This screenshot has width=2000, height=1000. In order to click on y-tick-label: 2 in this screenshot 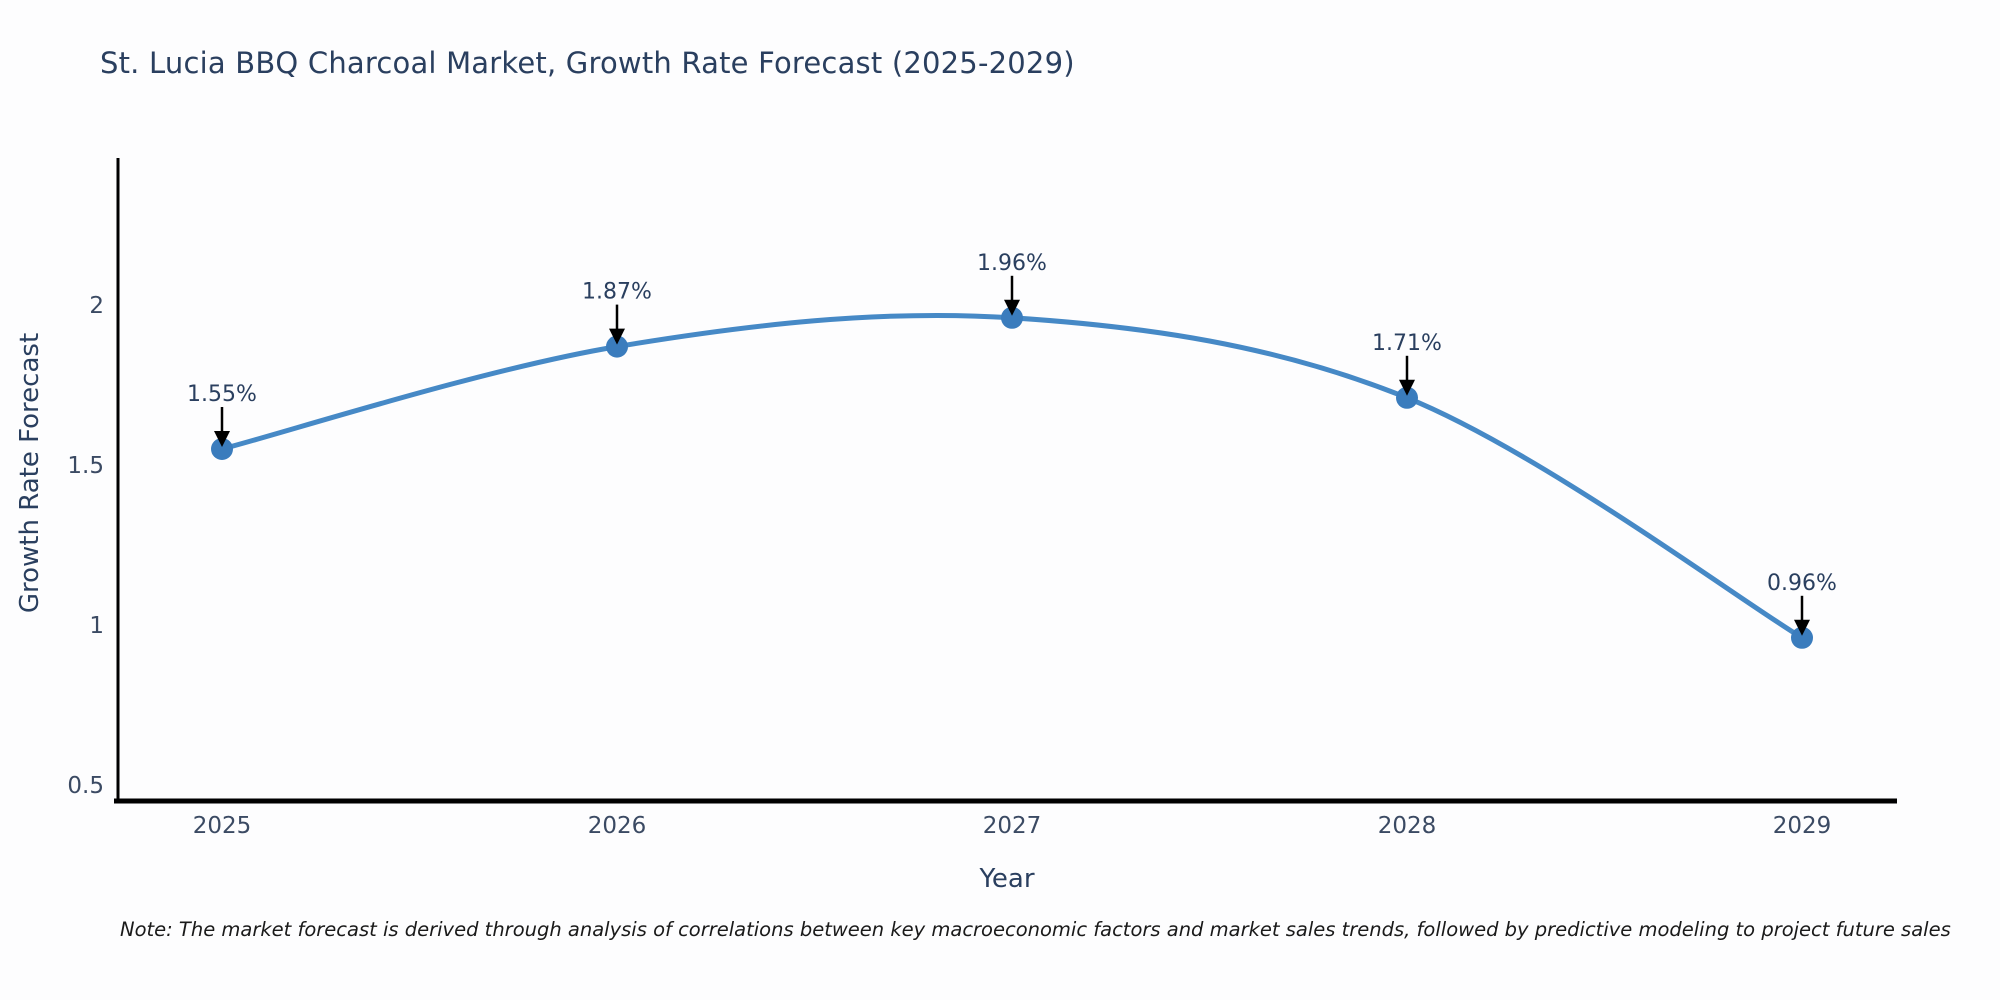, I will do `click(96, 306)`.